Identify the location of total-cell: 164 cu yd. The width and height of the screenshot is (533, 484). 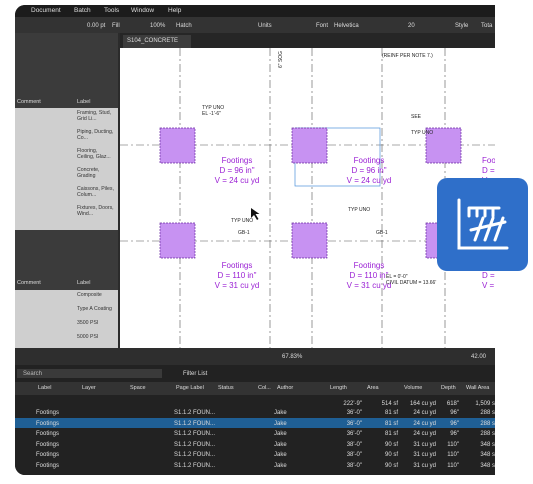
(422, 404).